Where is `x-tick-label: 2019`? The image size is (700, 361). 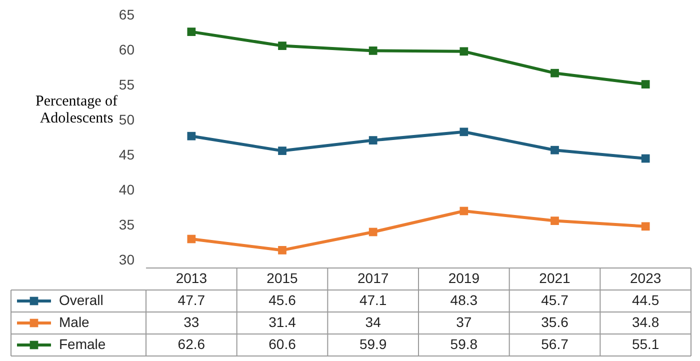 x-tick-label: 2019 is located at coordinates (464, 278).